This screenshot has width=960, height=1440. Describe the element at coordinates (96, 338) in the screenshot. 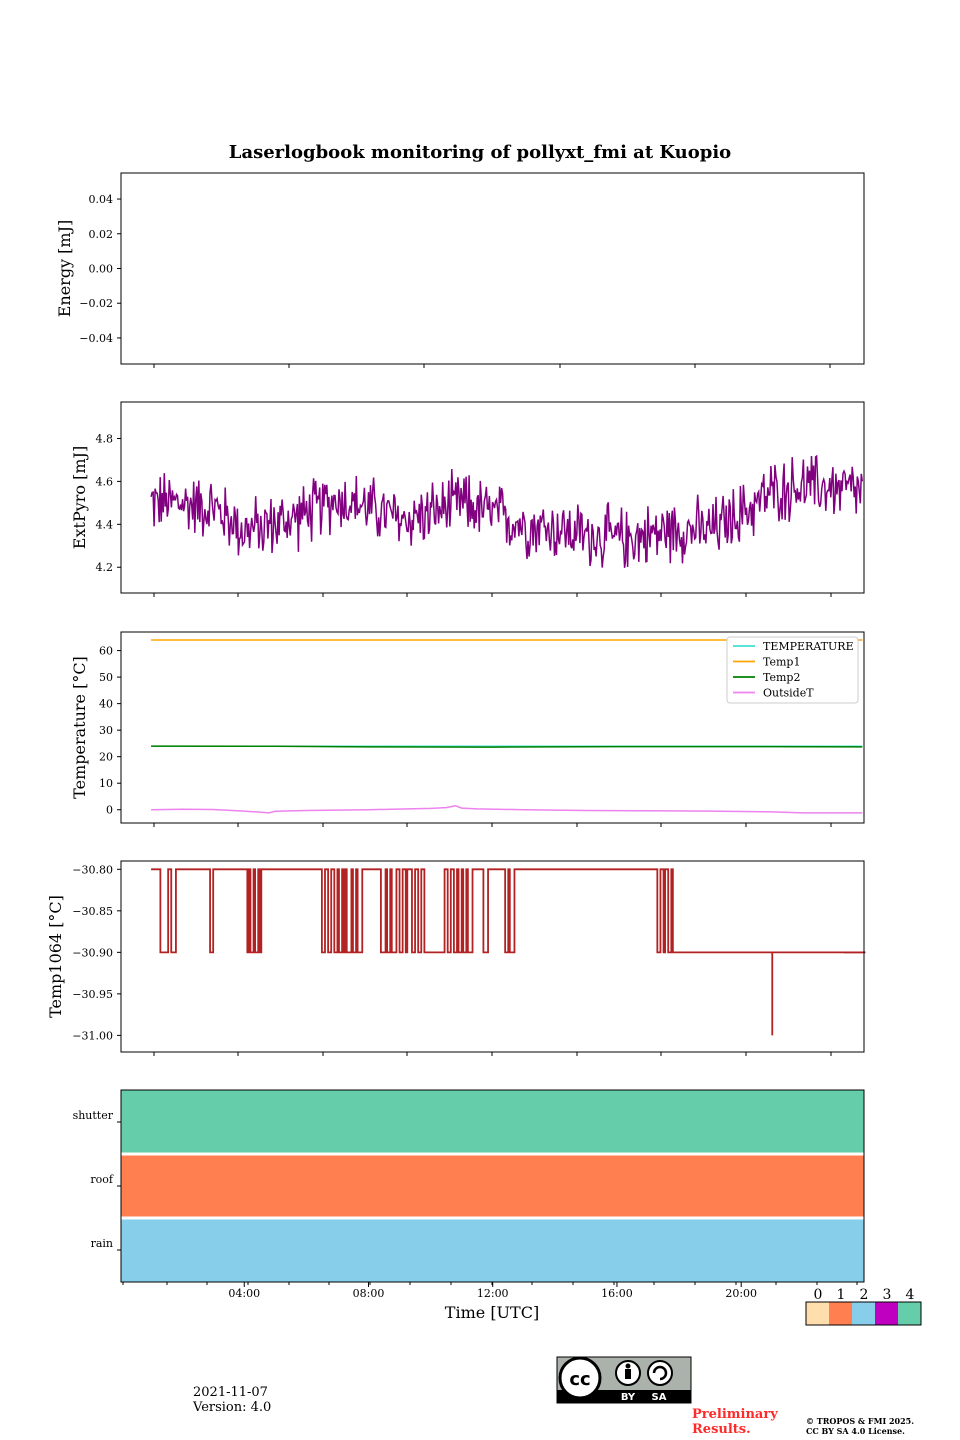

I see `y-tick-label: −0.04` at that location.